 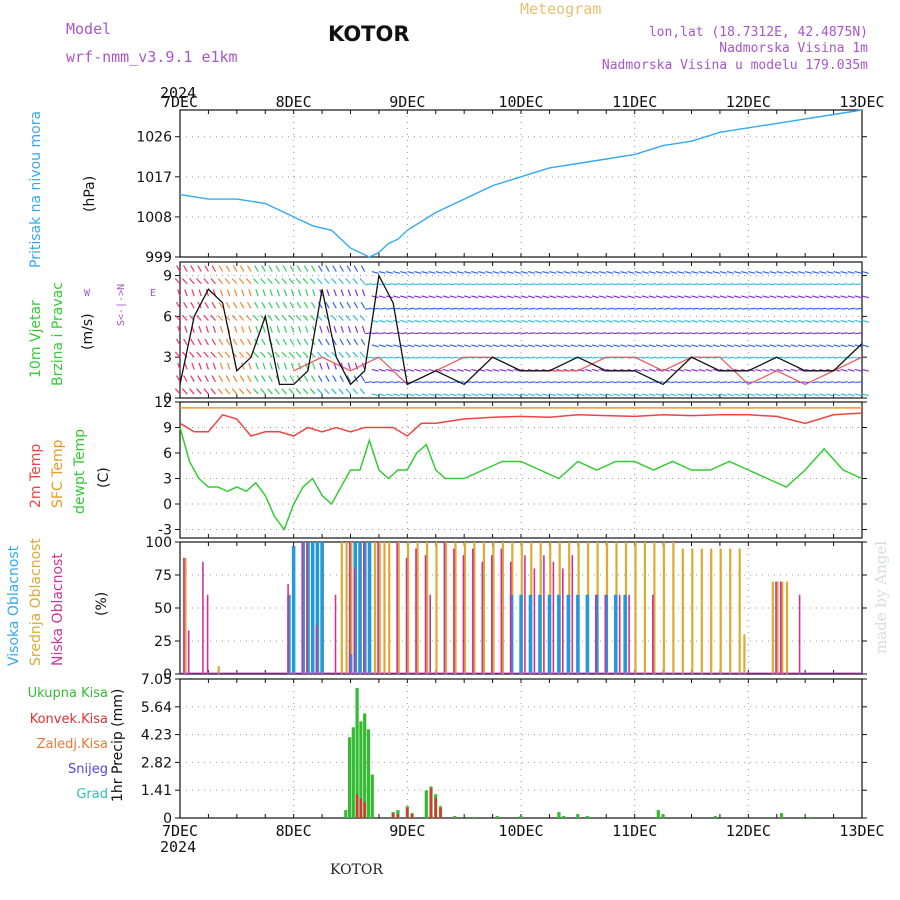 What do you see at coordinates (758, 32) in the screenshot?
I see `lonlat-label: lon,lat (18.7312E, 42.4875N)` at bounding box center [758, 32].